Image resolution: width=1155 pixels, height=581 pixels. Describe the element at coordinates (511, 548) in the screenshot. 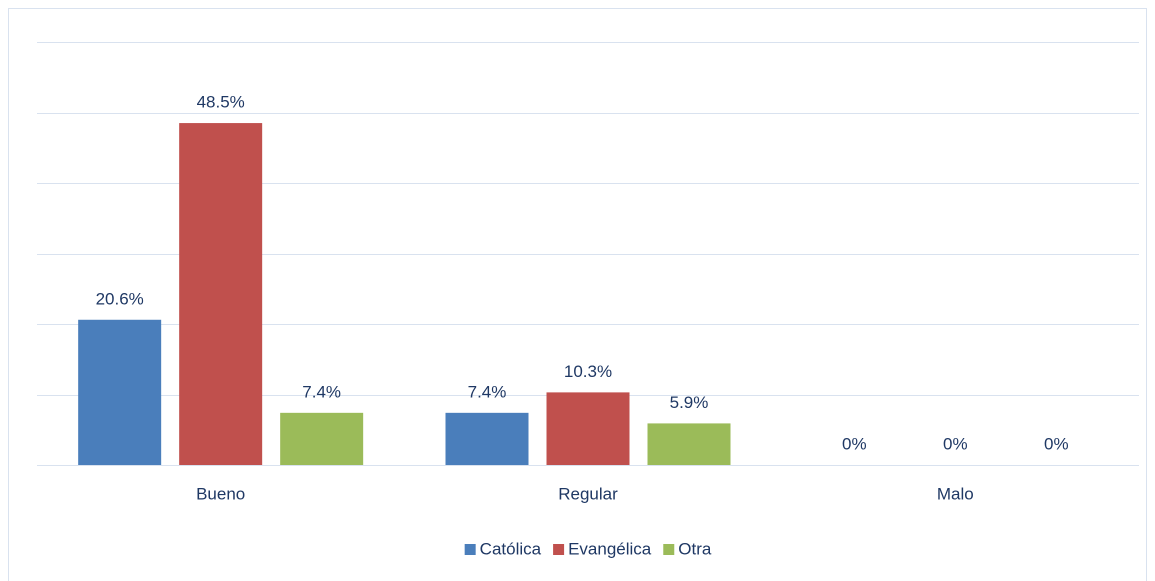

I see `legend-label: Católica` at that location.